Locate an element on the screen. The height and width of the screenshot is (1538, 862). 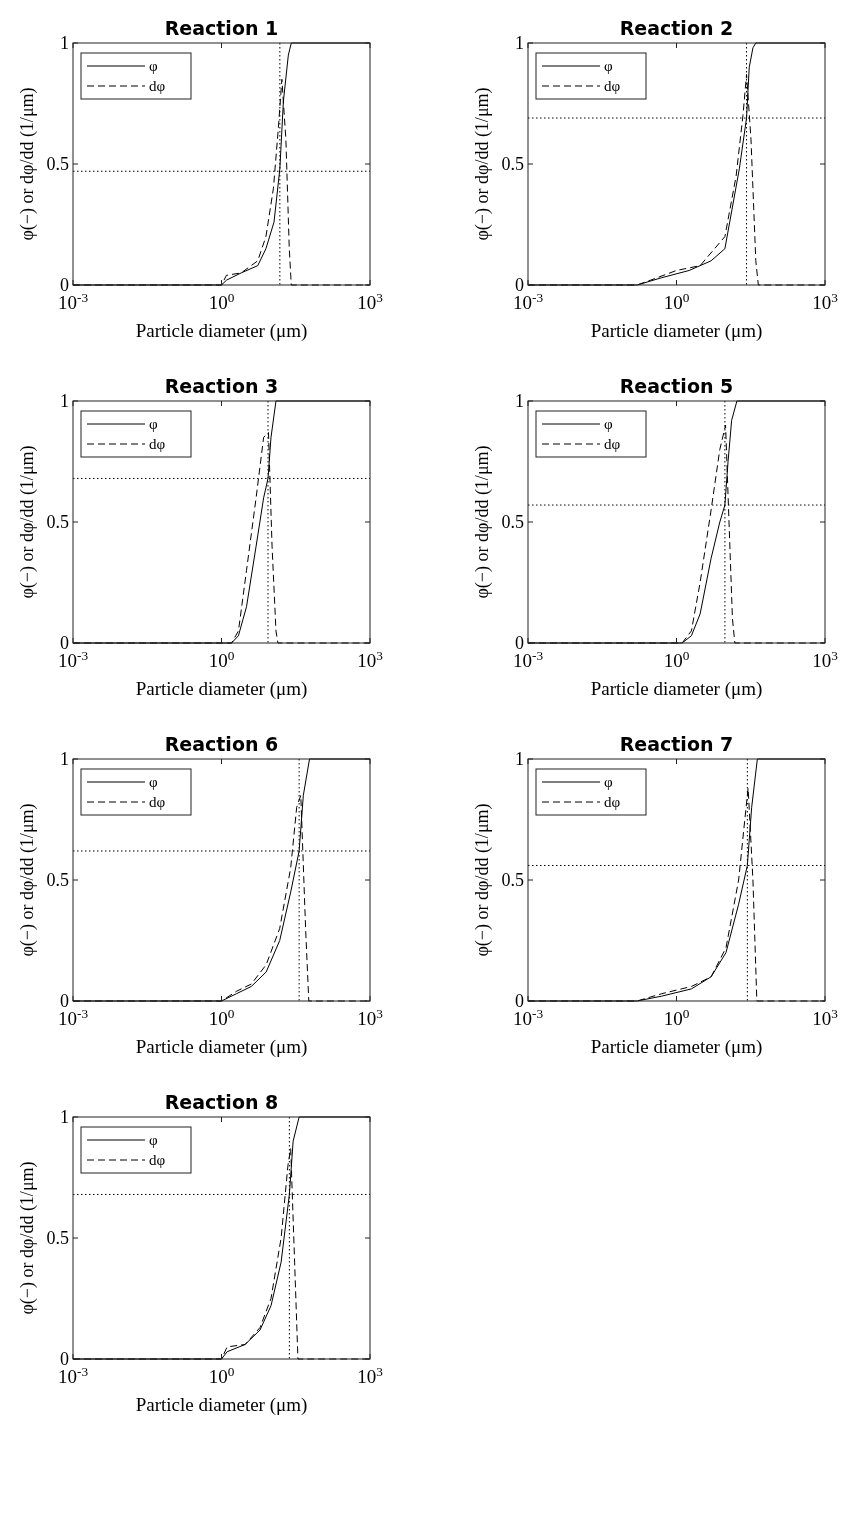
chart-title: Reaction 3 is located at coordinates (221, 386).